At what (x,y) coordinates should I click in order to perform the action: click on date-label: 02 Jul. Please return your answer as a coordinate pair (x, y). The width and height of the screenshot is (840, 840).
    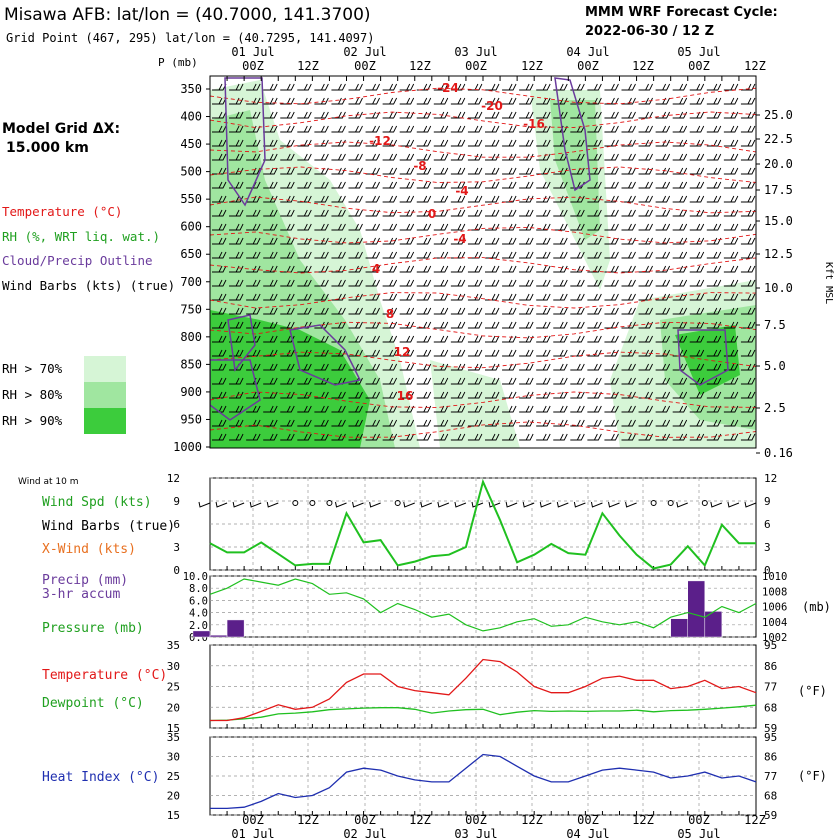
    Looking at the image, I should click on (364, 52).